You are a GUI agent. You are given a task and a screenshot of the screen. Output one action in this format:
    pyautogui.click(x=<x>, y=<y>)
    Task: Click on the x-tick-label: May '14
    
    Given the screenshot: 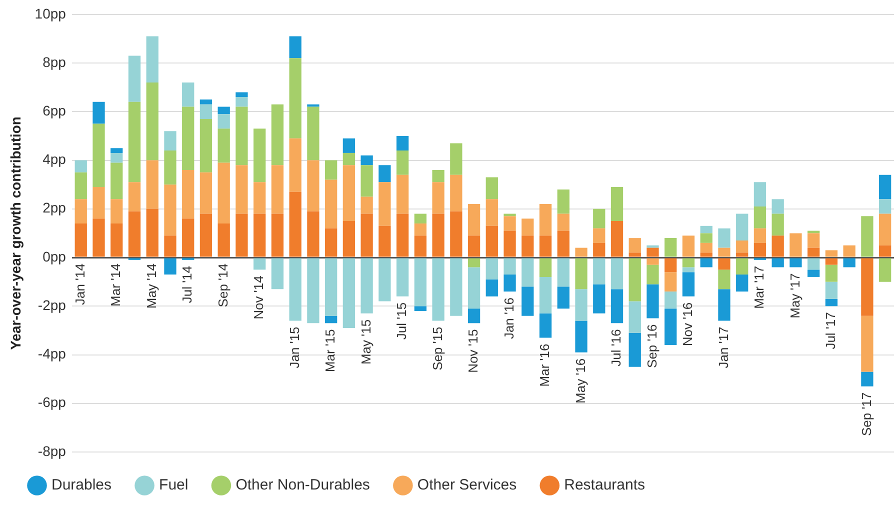 What is the action you would take?
    pyautogui.click(x=151, y=286)
    